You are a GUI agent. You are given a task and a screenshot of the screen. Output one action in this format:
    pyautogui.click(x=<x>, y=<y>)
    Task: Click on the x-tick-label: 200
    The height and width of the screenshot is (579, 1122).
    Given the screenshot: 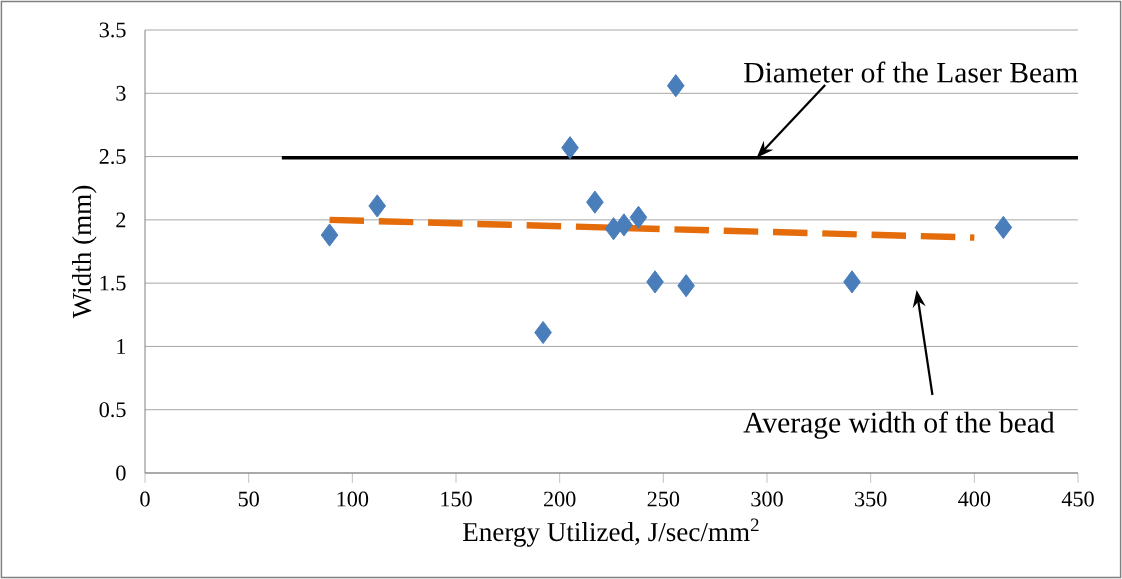 What is the action you would take?
    pyautogui.click(x=560, y=499)
    